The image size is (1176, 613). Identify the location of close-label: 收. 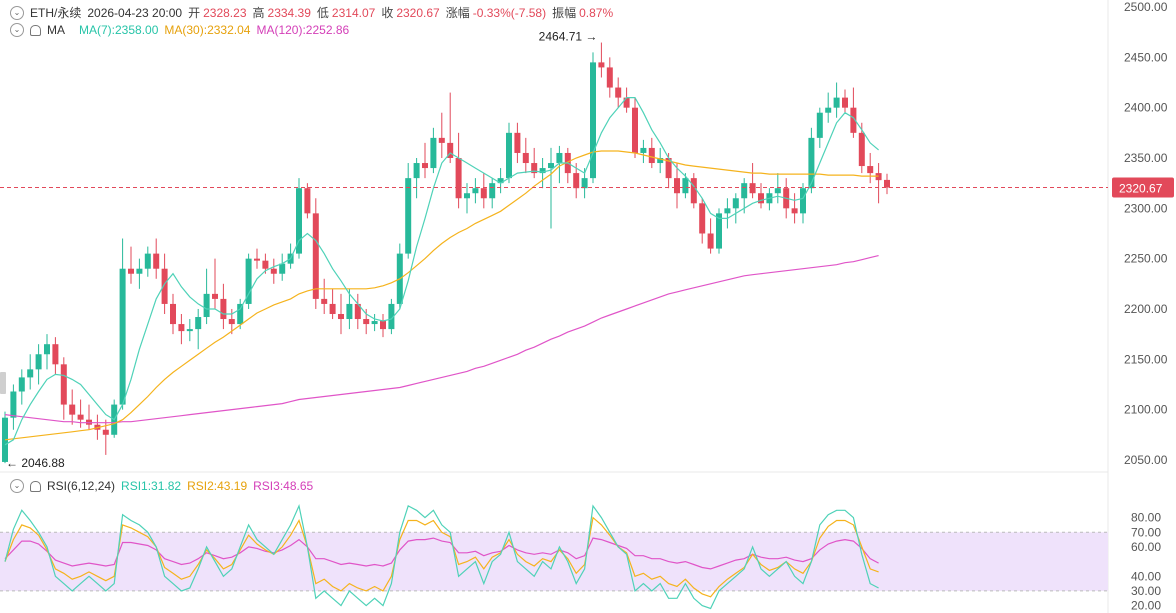
(387, 13).